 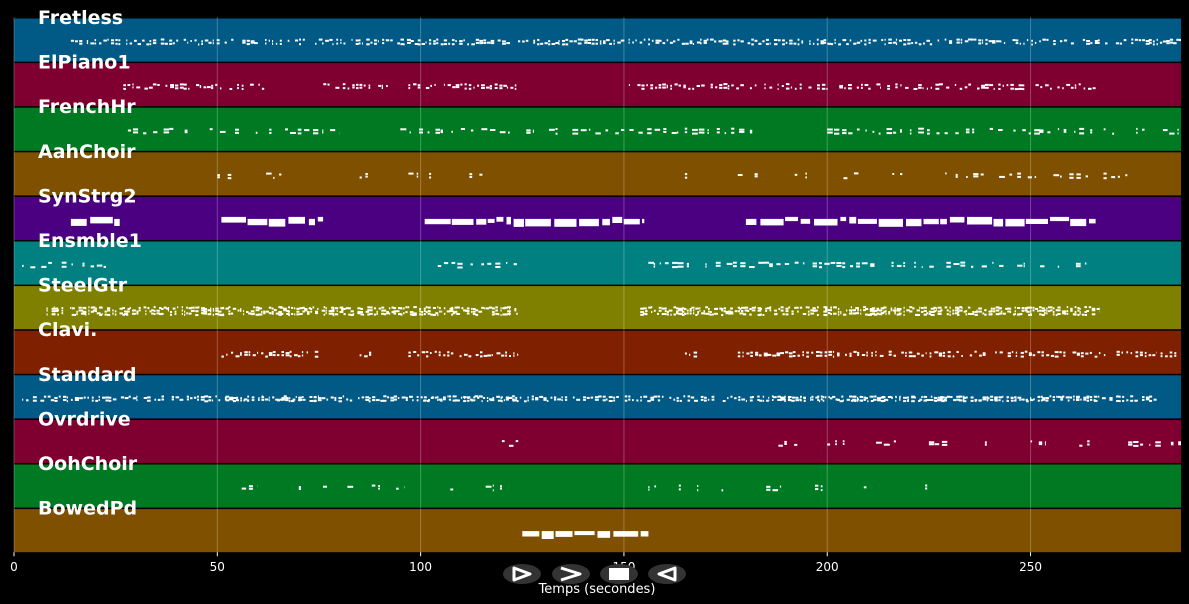 I want to click on next-button, so click(x=571, y=574).